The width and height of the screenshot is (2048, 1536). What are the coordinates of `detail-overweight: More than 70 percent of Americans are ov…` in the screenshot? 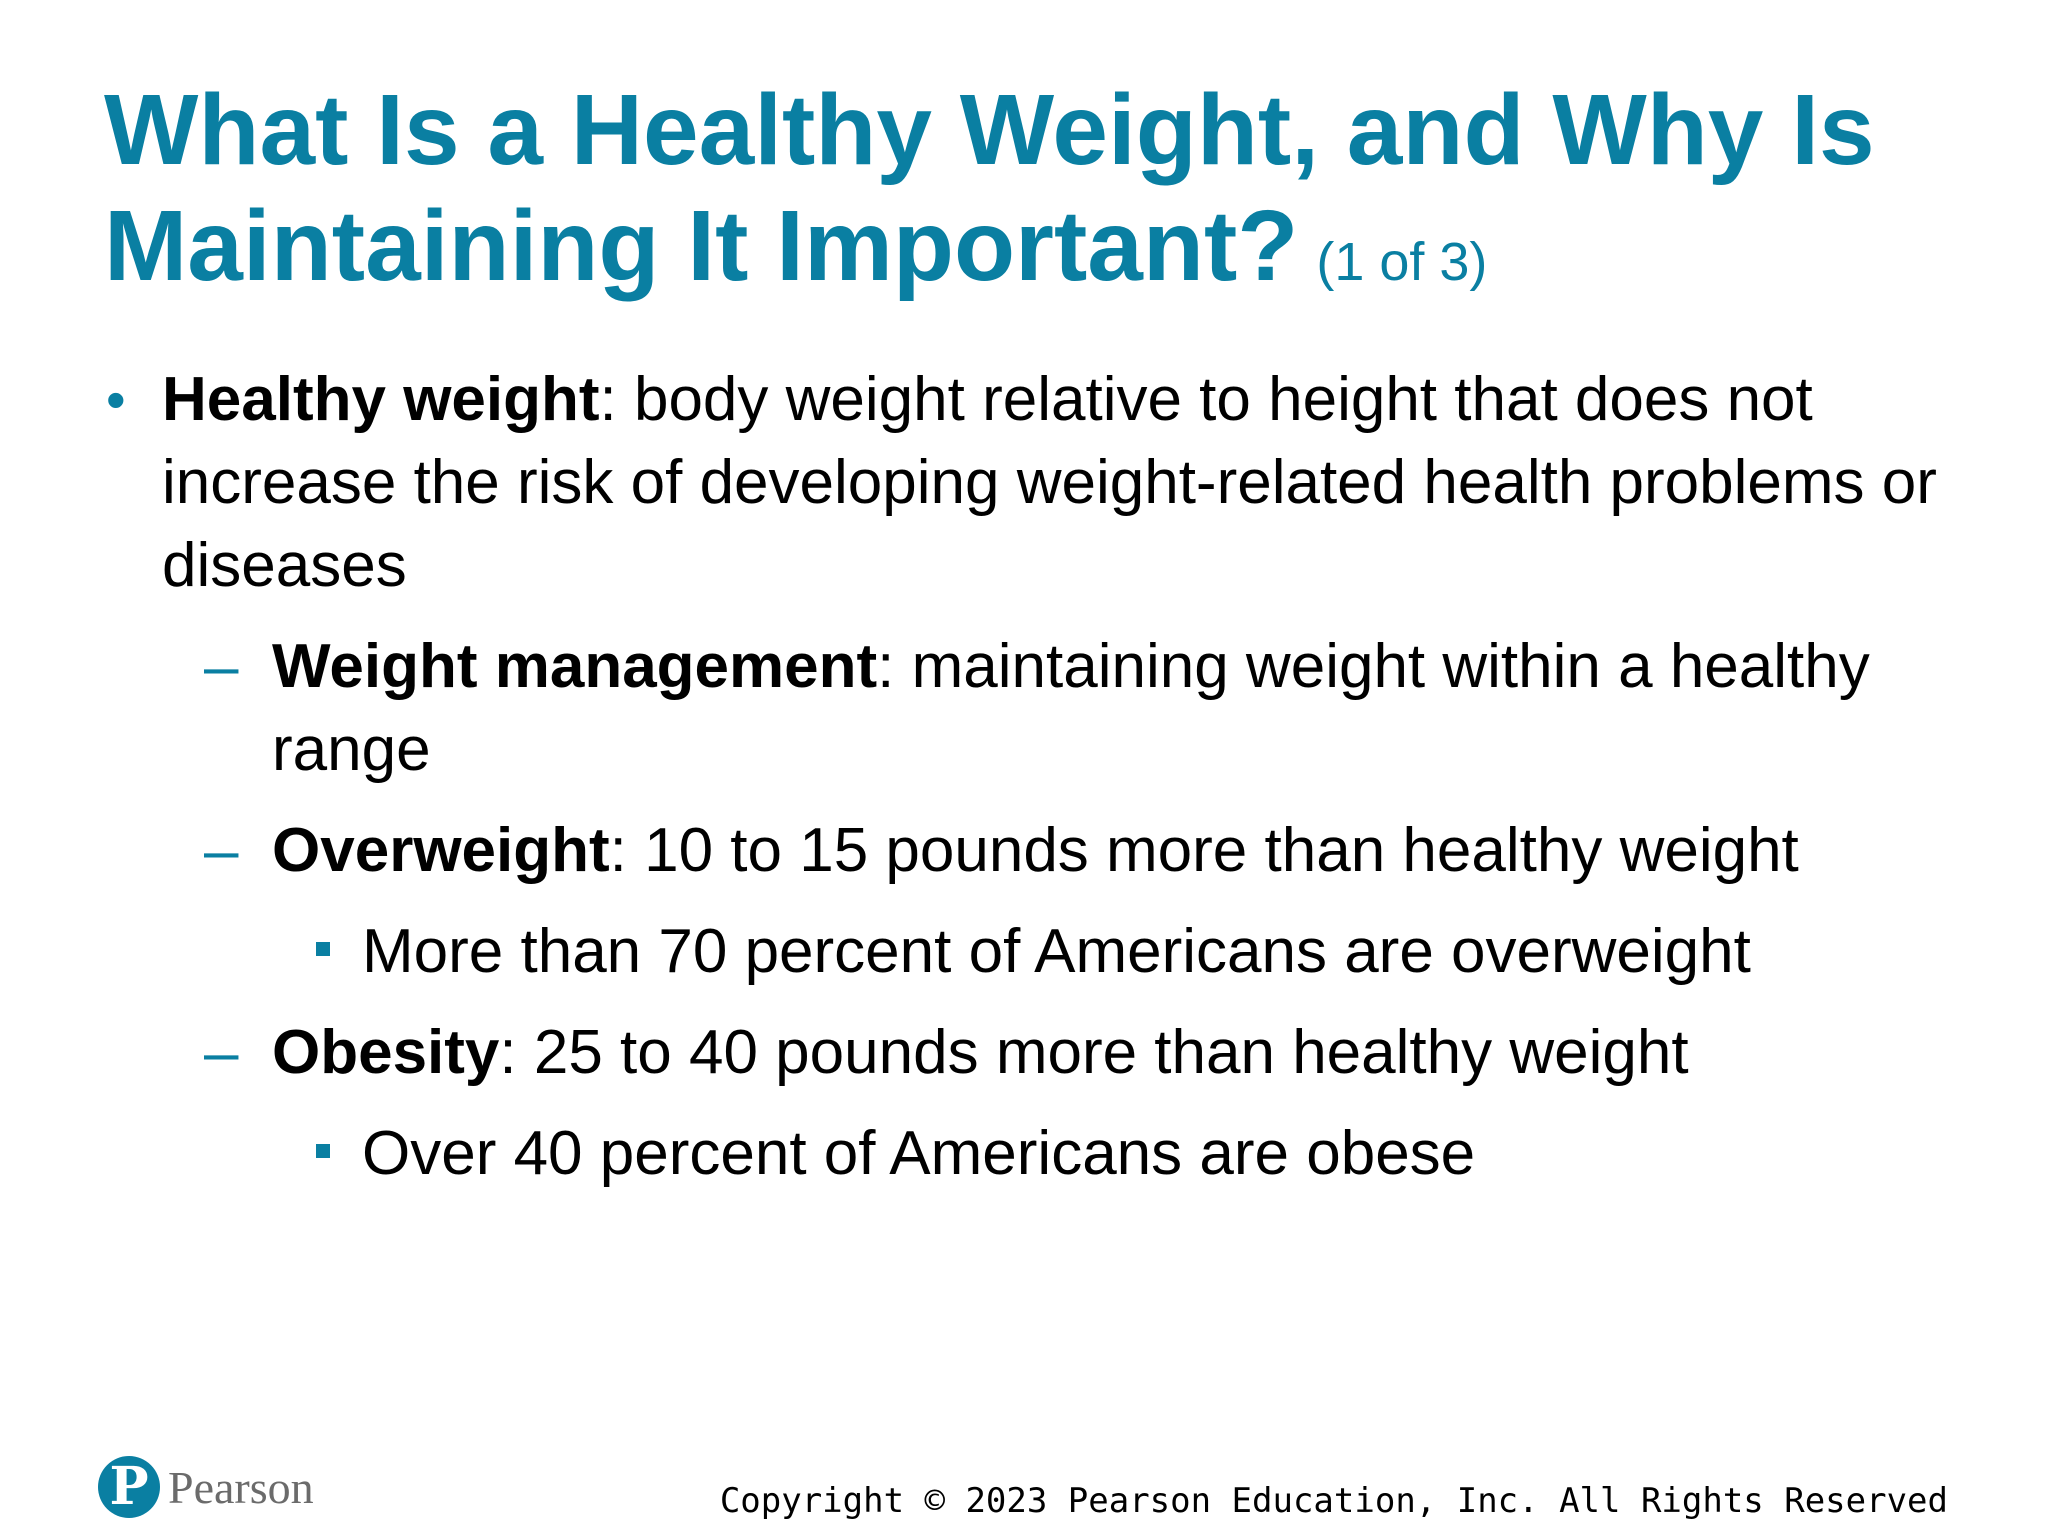 It's located at (1034, 951).